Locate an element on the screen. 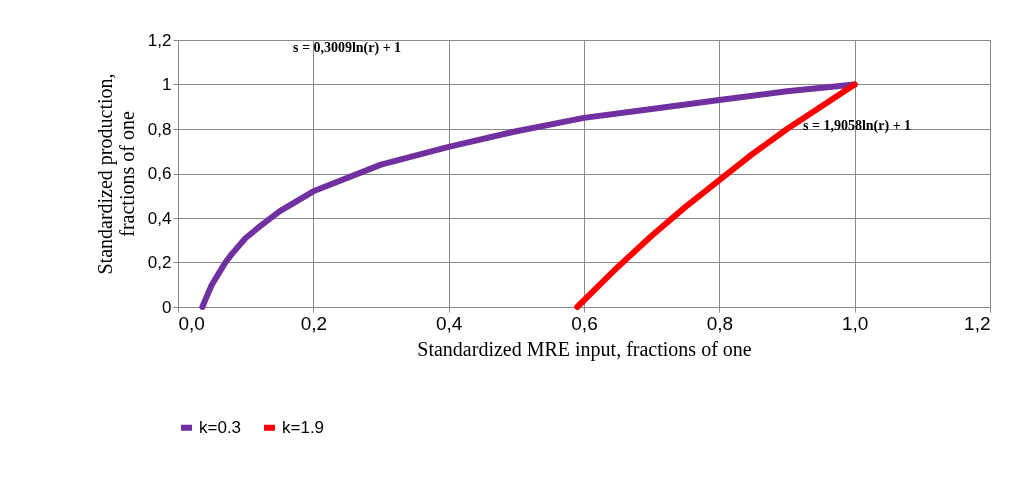  x-axis-title: Standardized MRE input, fractions of one is located at coordinates (584, 349).